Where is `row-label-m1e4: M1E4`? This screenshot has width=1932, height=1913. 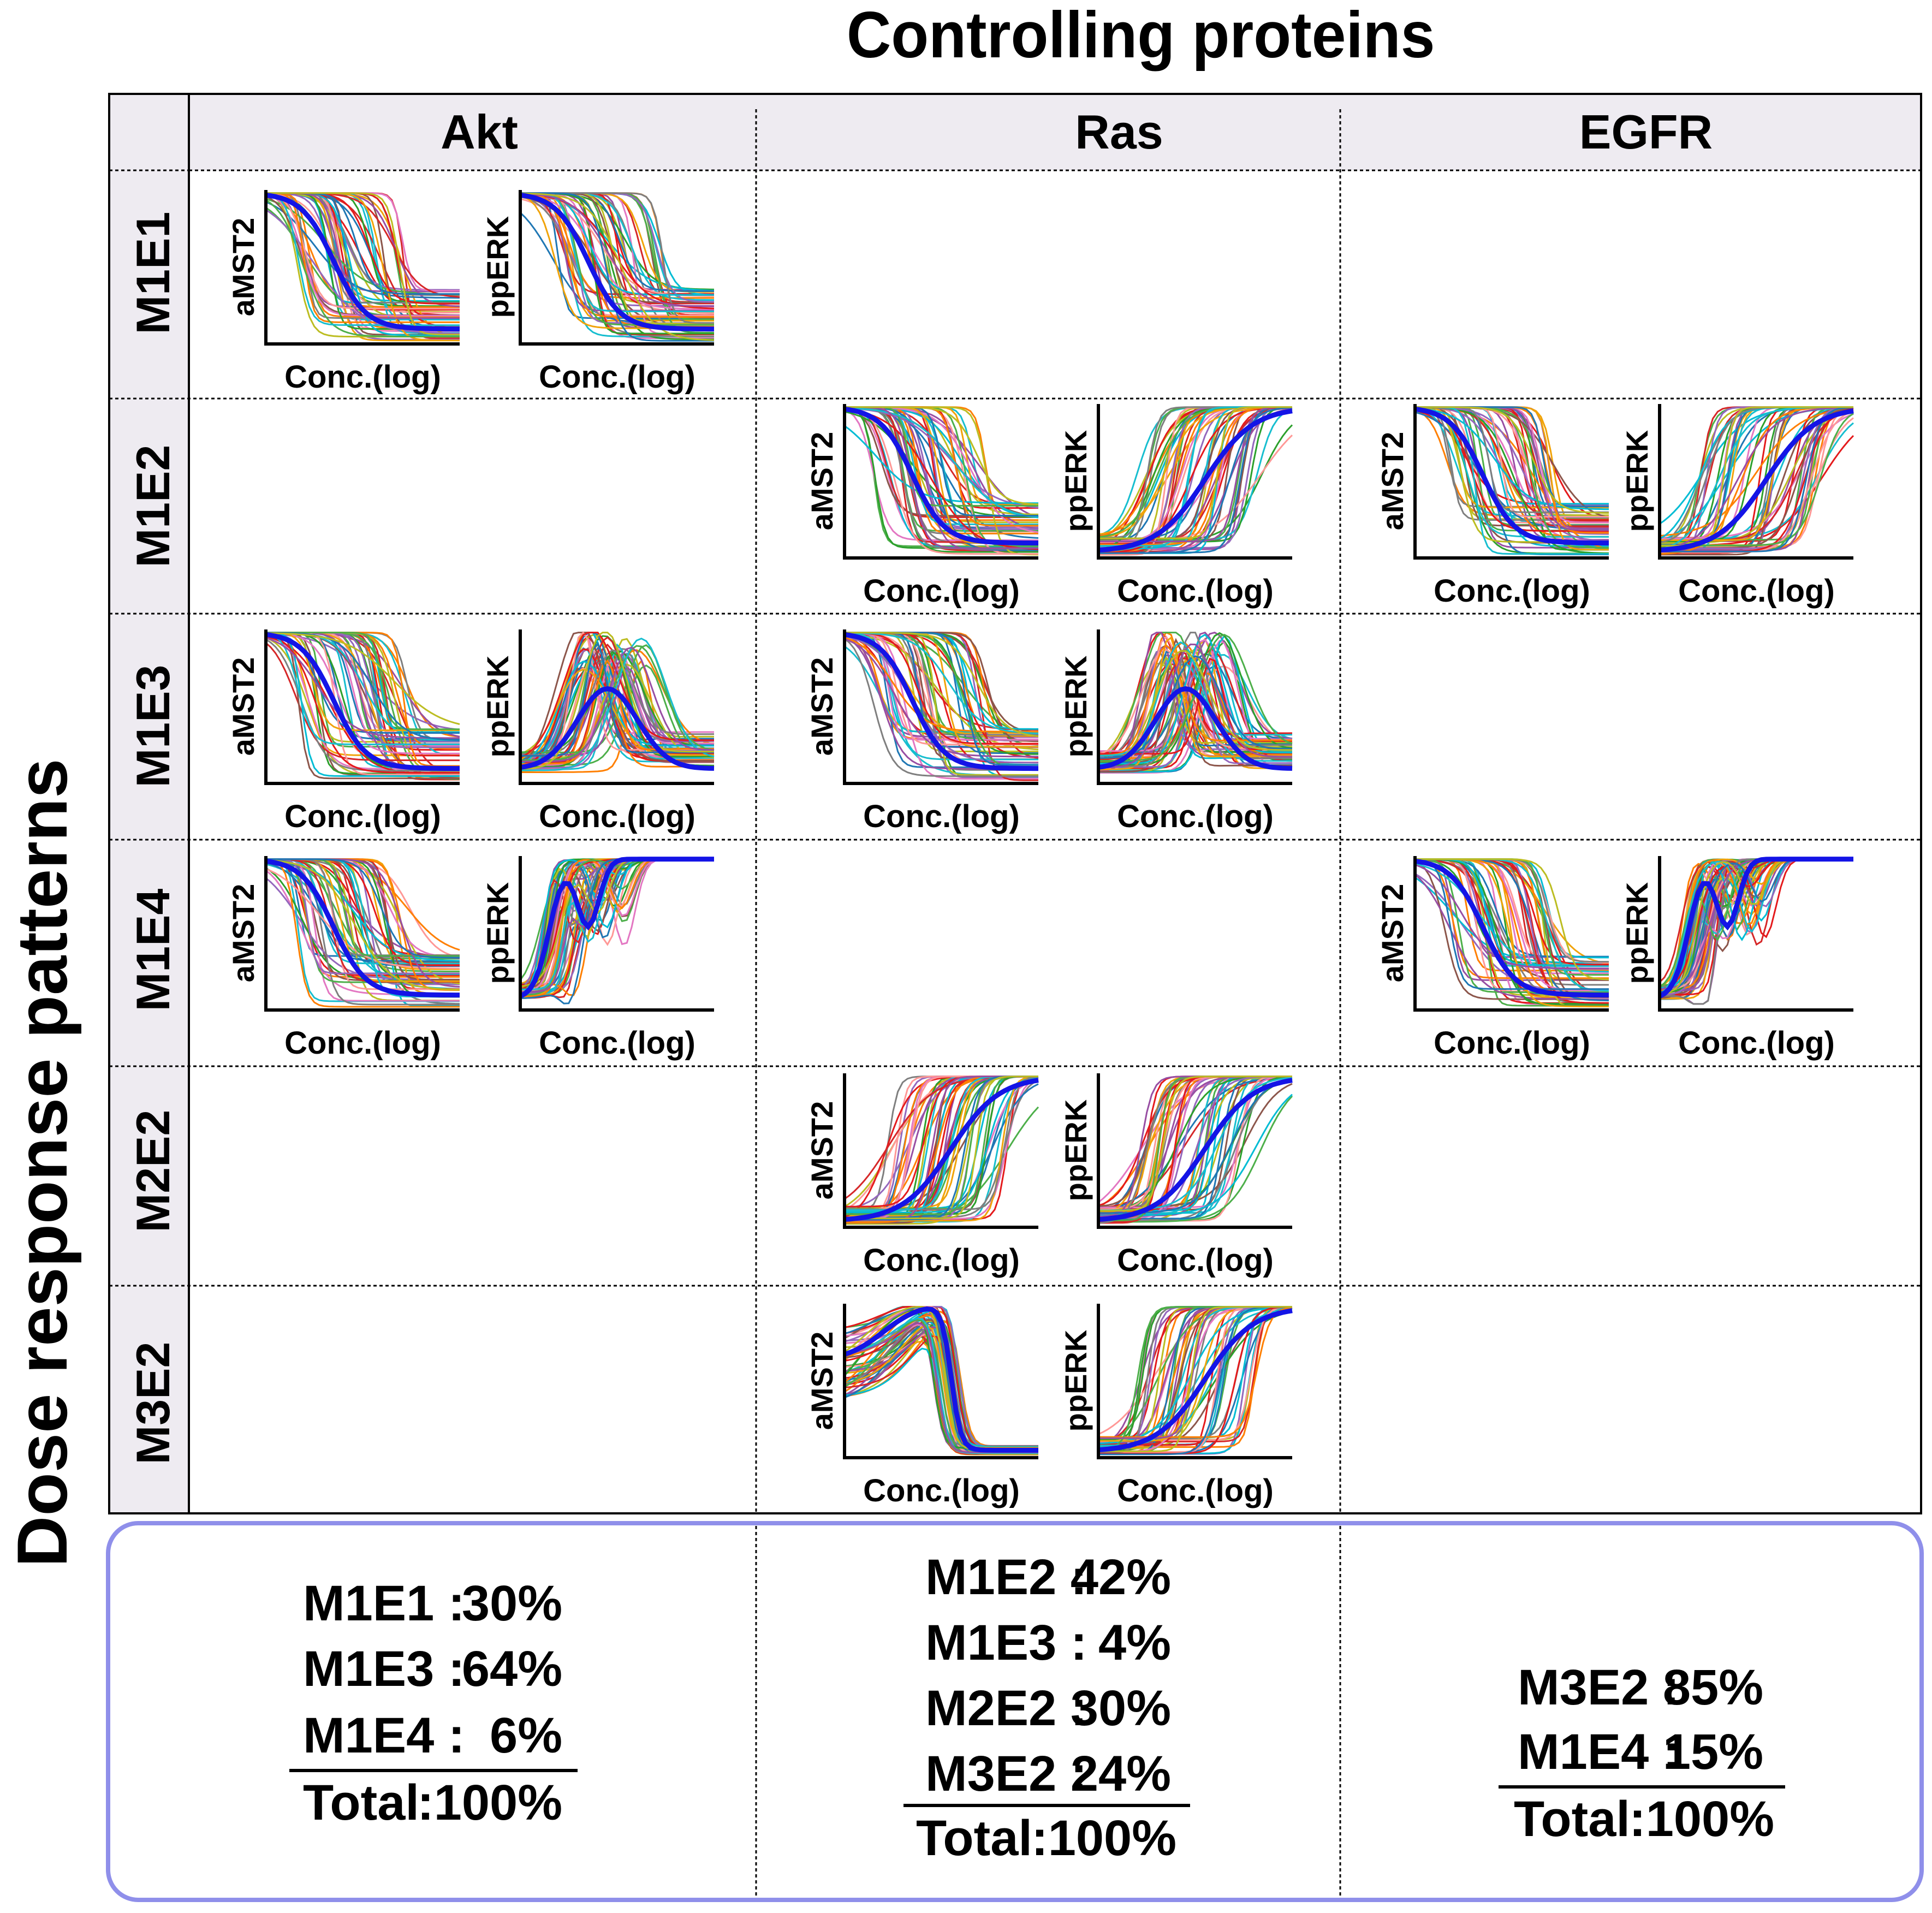
row-label-m1e4: M1E4 is located at coordinates (153, 950).